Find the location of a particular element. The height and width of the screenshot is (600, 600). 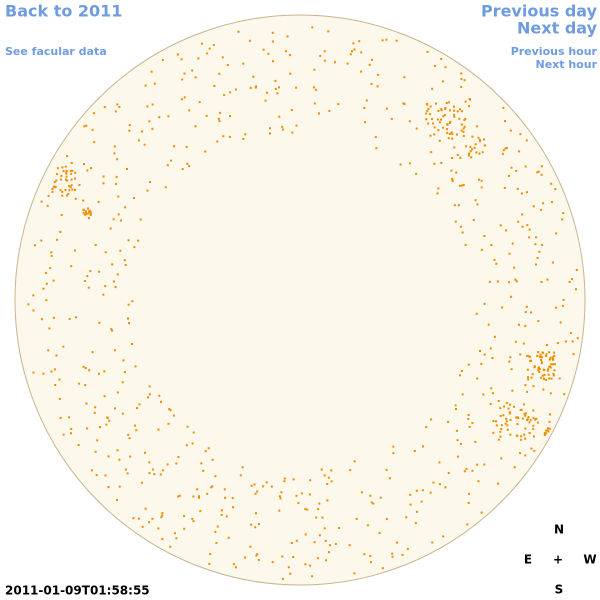

prev-hour-link: Previous hour is located at coordinates (554, 51).